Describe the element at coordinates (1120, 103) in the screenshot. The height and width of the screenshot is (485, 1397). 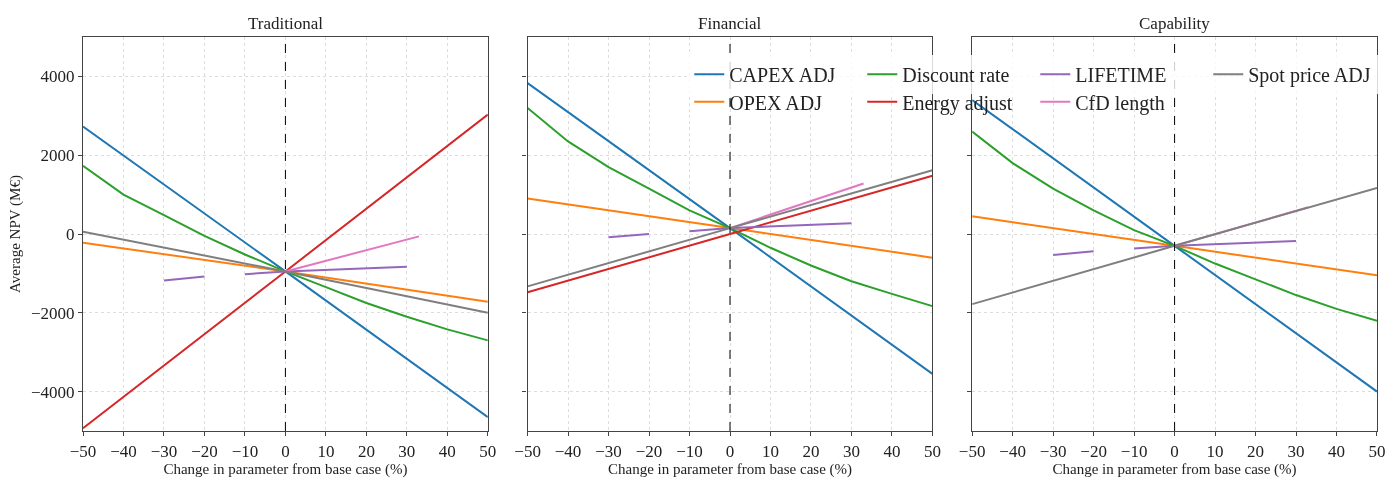
I see `legend-label: CfD length` at that location.